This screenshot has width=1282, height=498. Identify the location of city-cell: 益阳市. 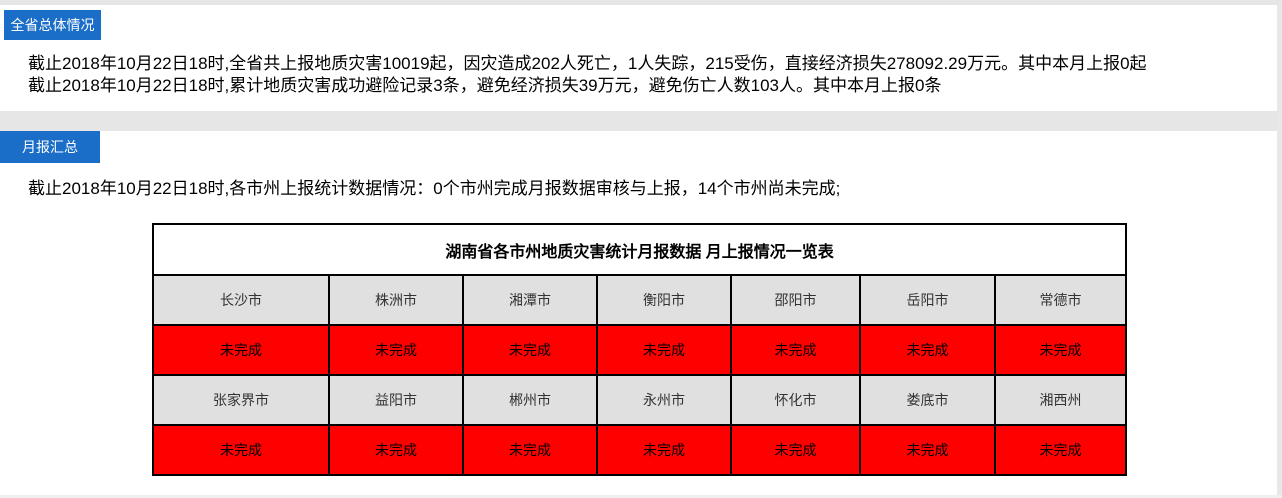
(396, 400).